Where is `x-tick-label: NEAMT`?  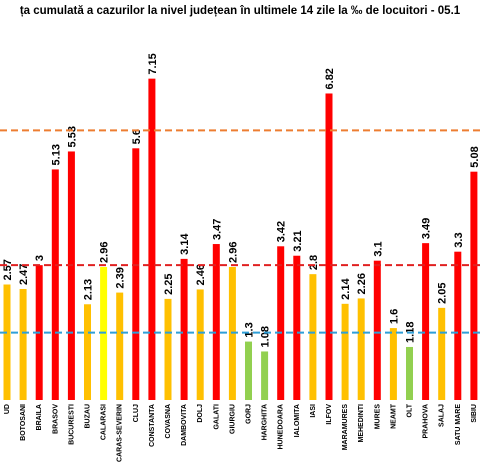 x-tick-label: NEAMT is located at coordinates (393, 416).